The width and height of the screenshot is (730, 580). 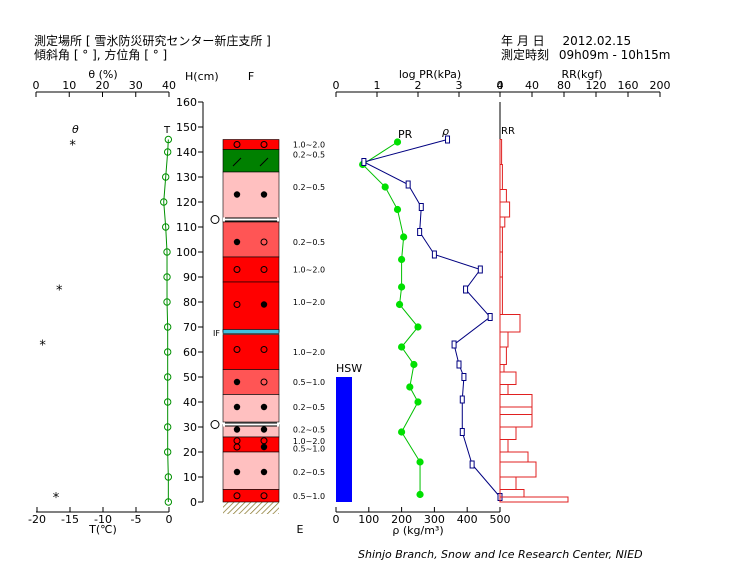 What do you see at coordinates (190, 427) in the screenshot?
I see `height-tick-label: 30` at bounding box center [190, 427].